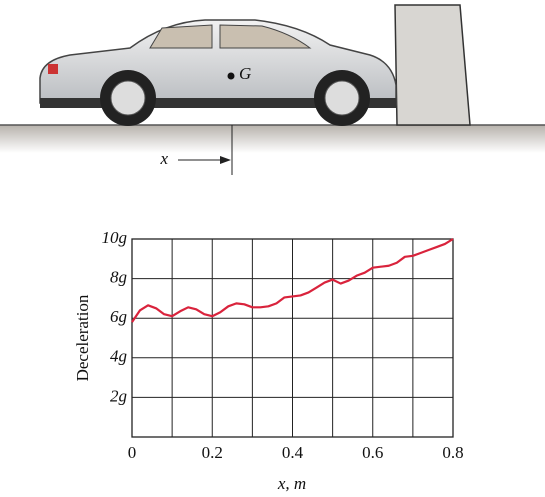 The height and width of the screenshot is (497, 545). What do you see at coordinates (293, 452) in the screenshot?
I see `x-tick-label: 0.4` at bounding box center [293, 452].